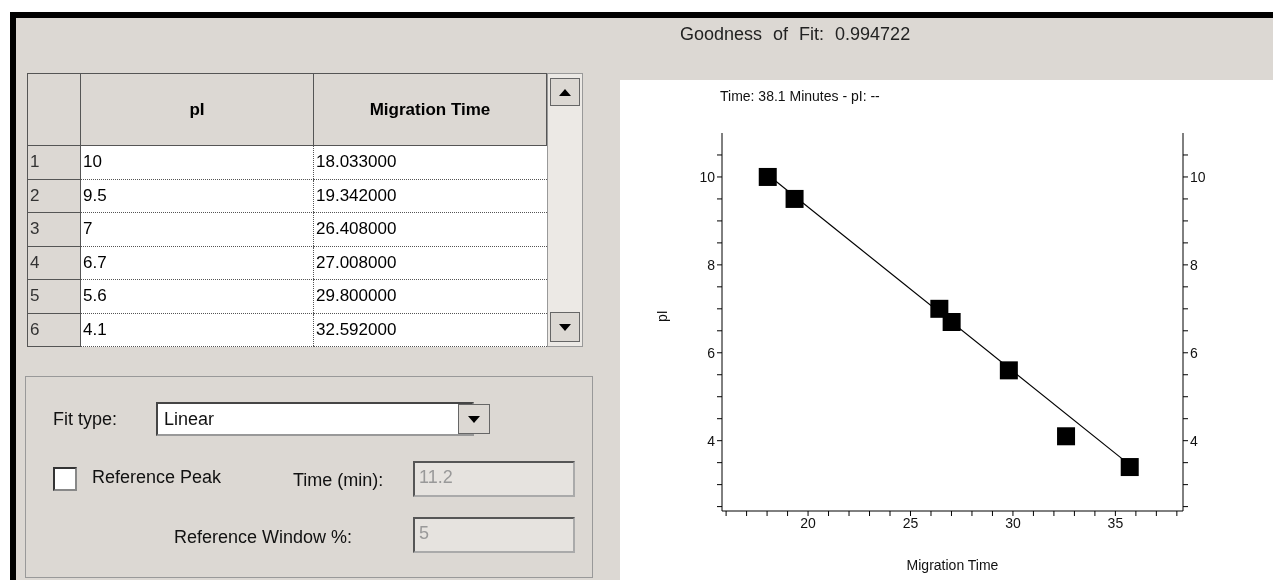  I want to click on chart-title: Goodness of Fit: 0.994722, so click(795, 34).